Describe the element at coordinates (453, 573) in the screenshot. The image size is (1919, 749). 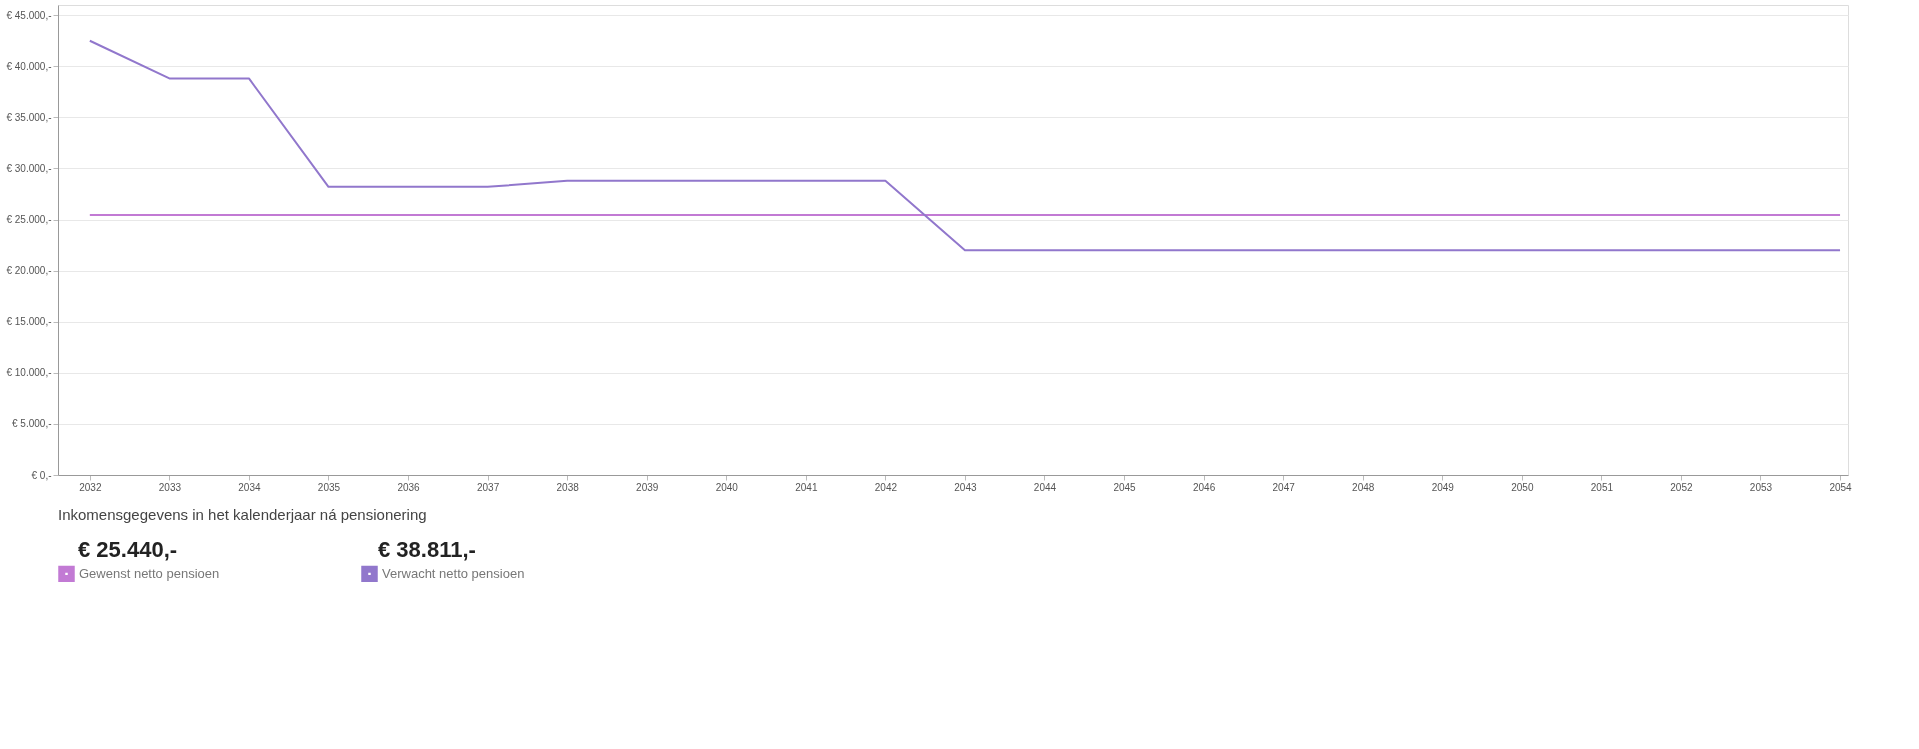
I see `legend-label: Verwacht netto pensioen` at that location.